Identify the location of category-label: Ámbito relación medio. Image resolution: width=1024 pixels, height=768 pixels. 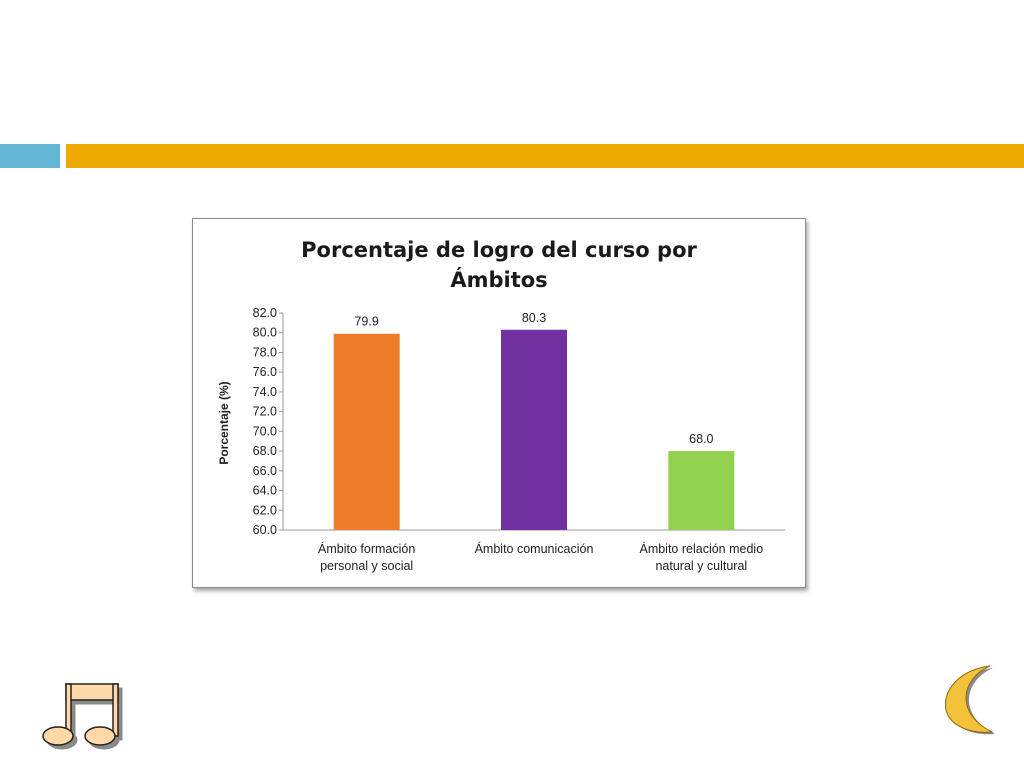
(701, 548).